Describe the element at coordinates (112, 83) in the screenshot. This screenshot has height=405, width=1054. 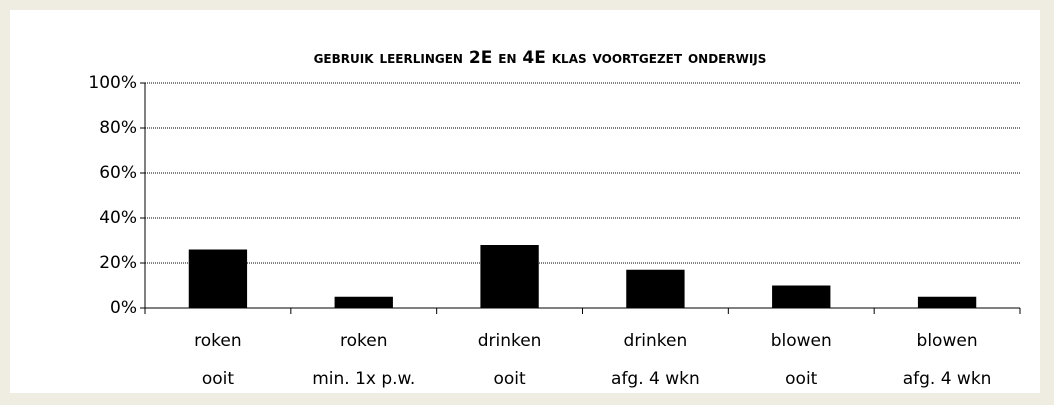
I see `y-tick-label: 100%` at that location.